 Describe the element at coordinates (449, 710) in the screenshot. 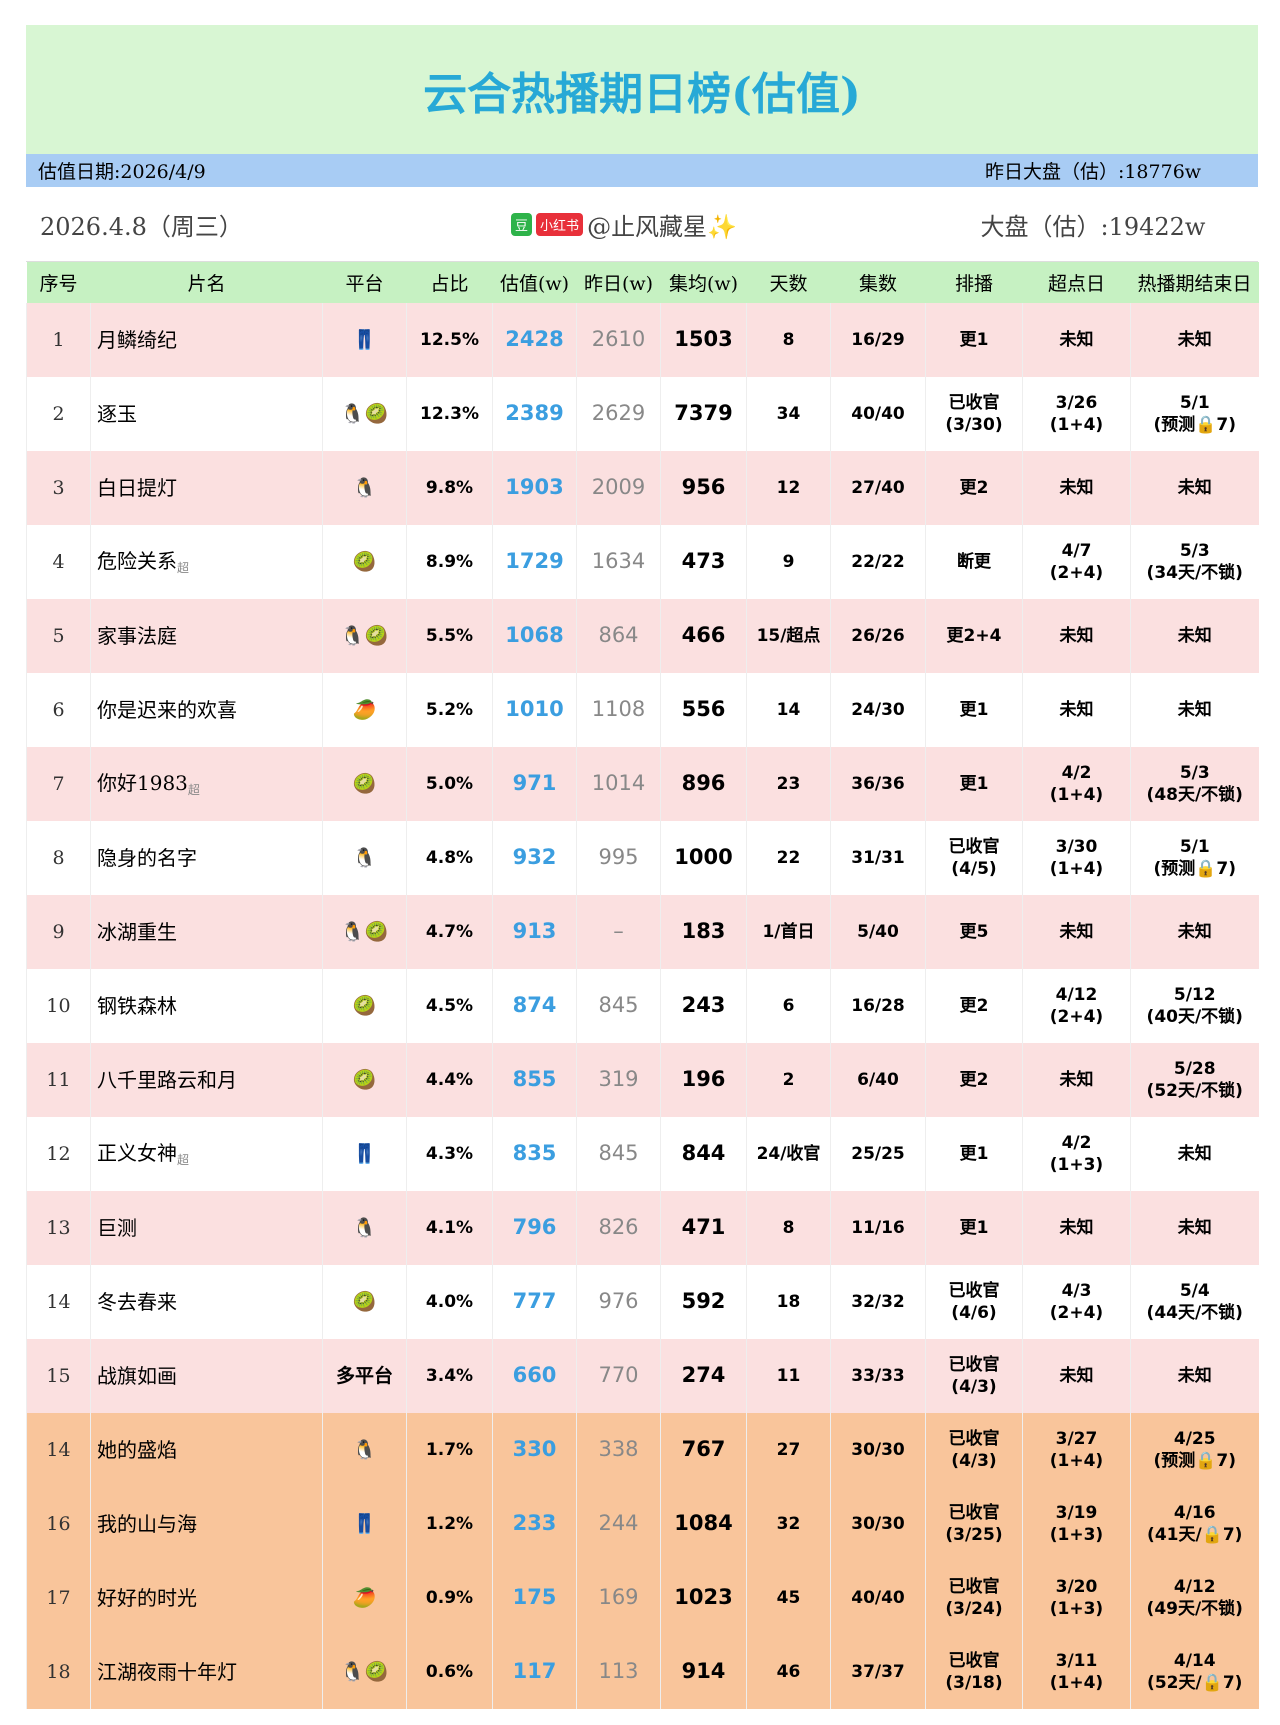

I see `cell: 5.2%` at that location.